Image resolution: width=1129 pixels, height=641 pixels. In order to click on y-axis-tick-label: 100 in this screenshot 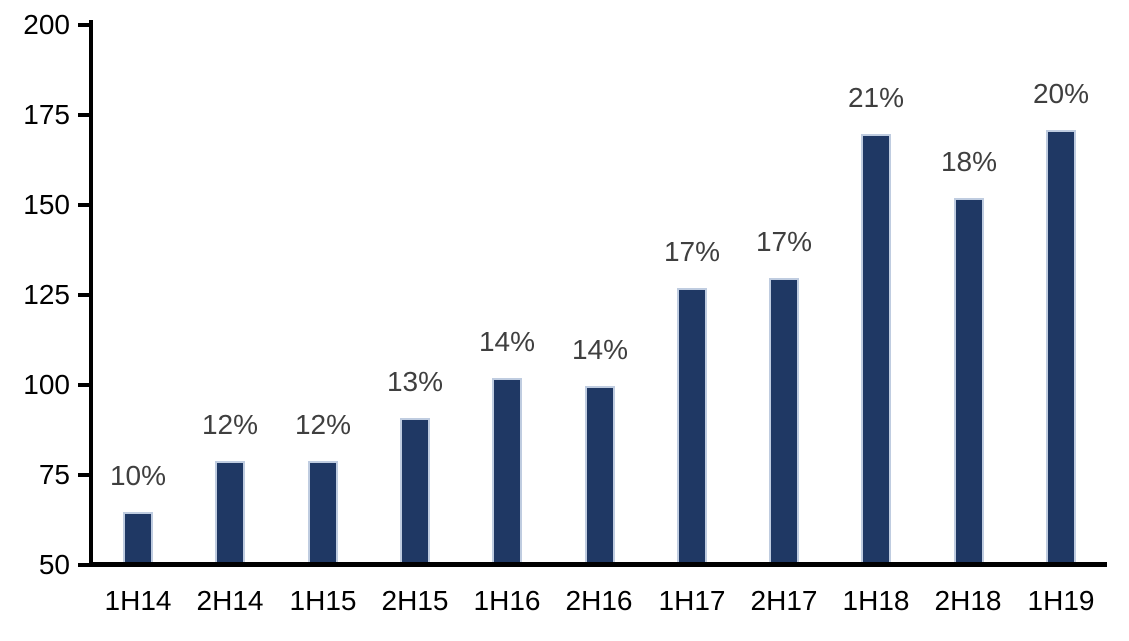, I will do `click(46, 384)`.